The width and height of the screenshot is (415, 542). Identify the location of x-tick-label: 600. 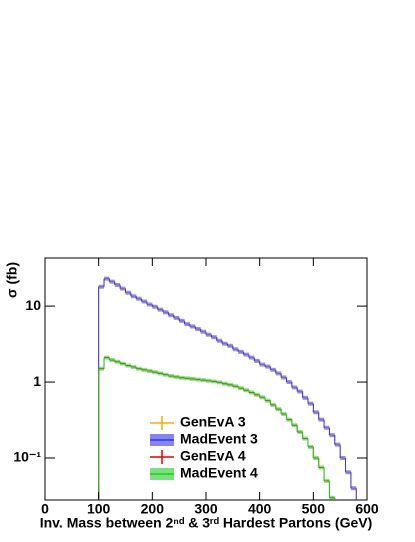
(367, 509).